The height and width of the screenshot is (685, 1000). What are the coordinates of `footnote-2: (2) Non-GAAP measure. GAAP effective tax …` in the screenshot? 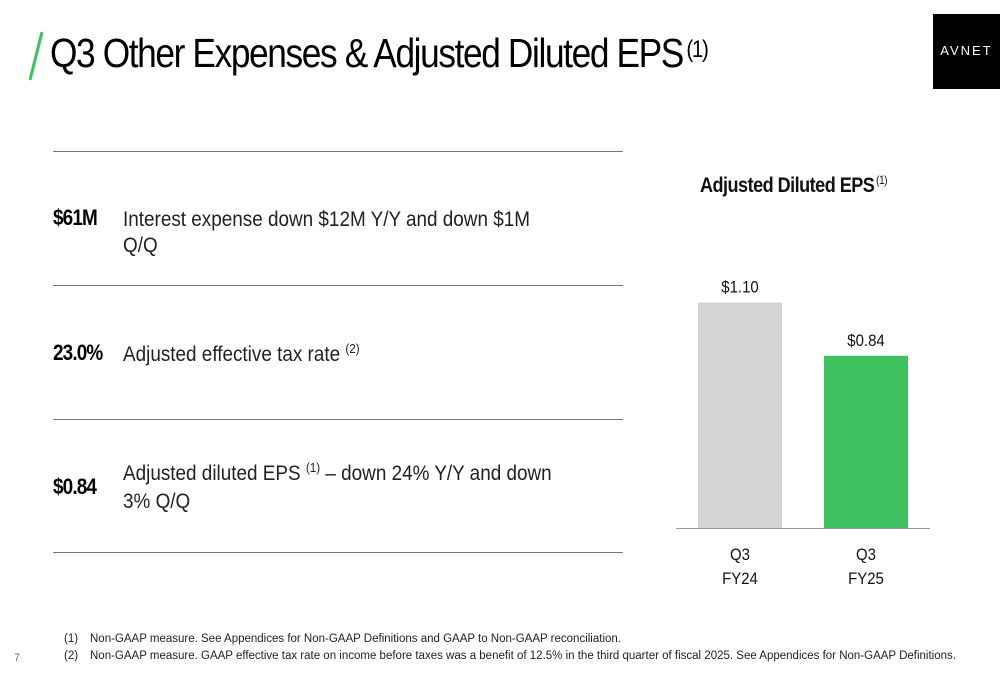 It's located at (510, 656).